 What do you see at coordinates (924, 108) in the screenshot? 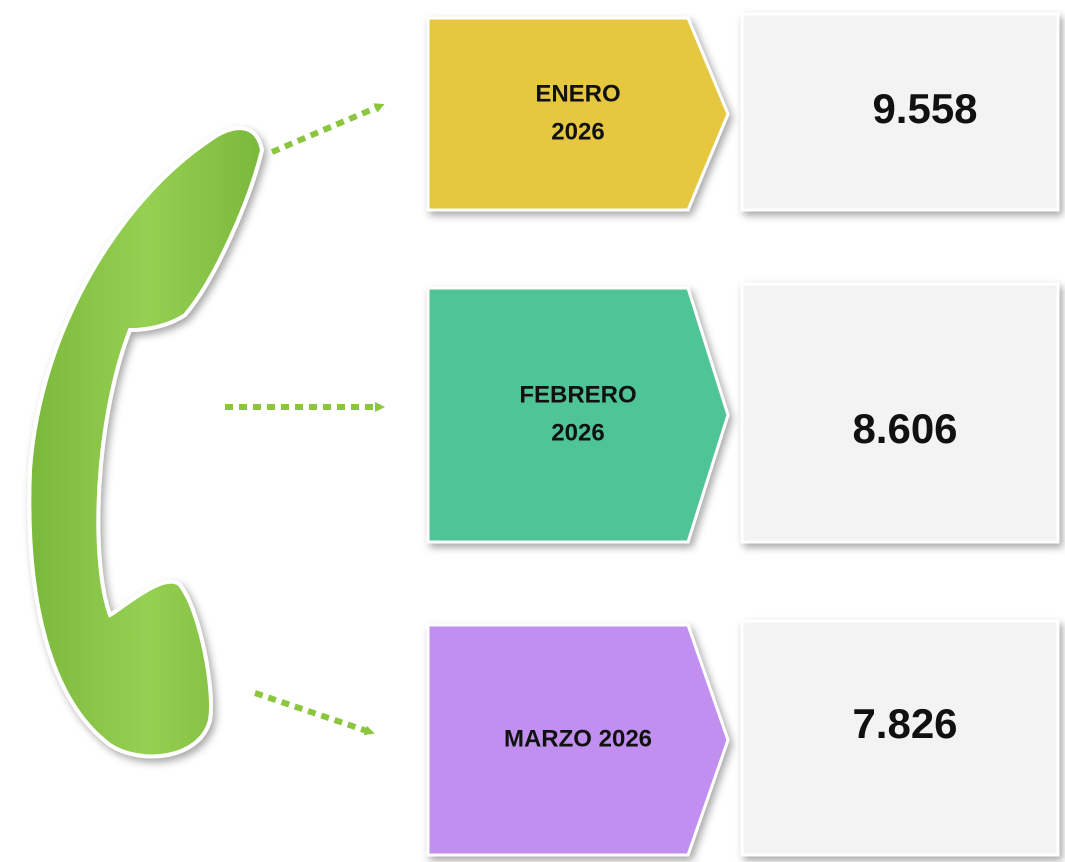
I see `call-count: 9.558` at bounding box center [924, 108].